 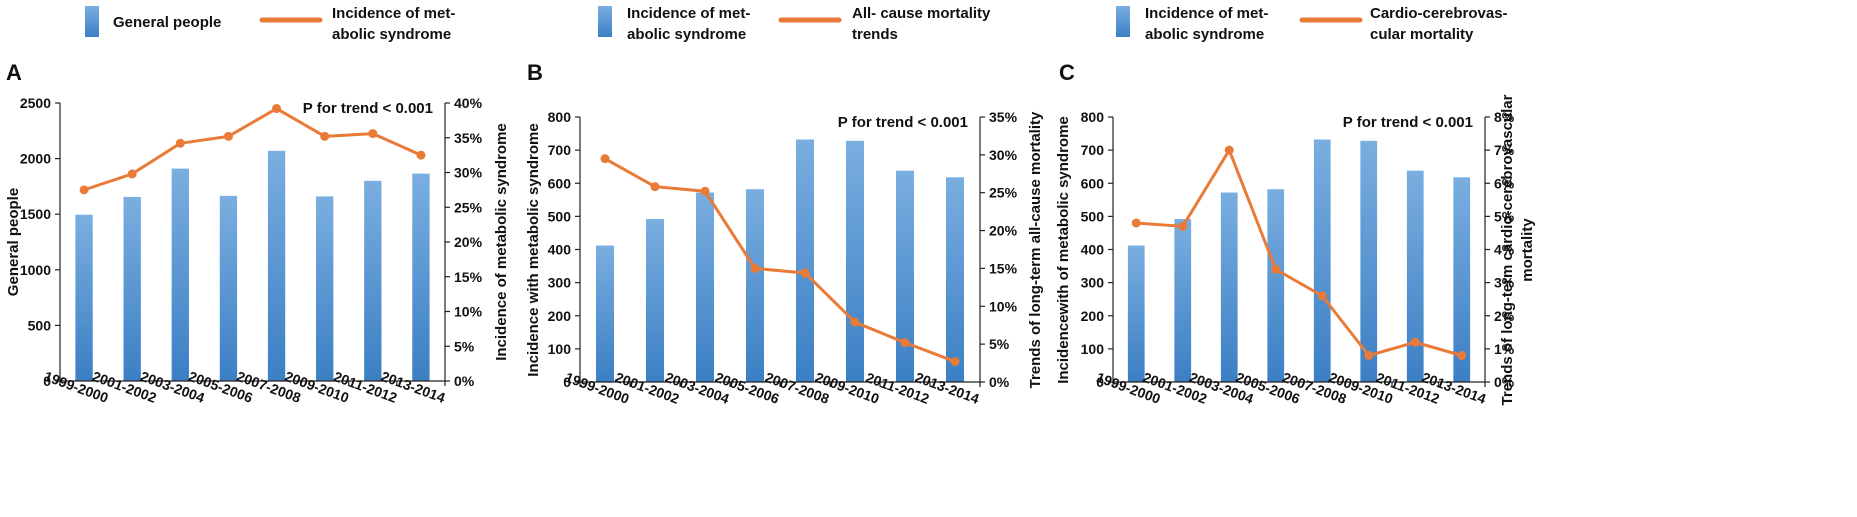 I want to click on y-left-tick-label: 300, so click(x=560, y=283).